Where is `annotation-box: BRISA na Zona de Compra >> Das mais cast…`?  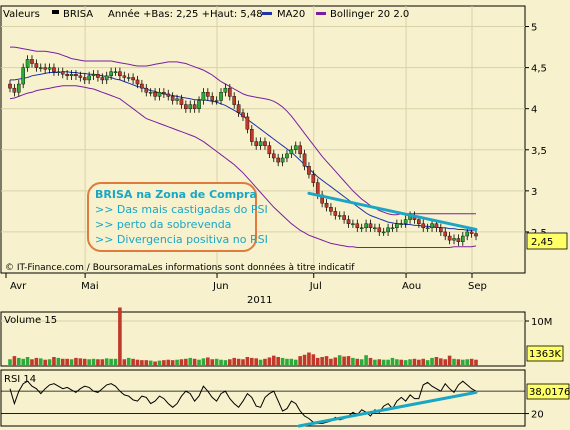 annotation-box: BRISA na Zona de Compra >> Das mais cast… is located at coordinates (177, 217).